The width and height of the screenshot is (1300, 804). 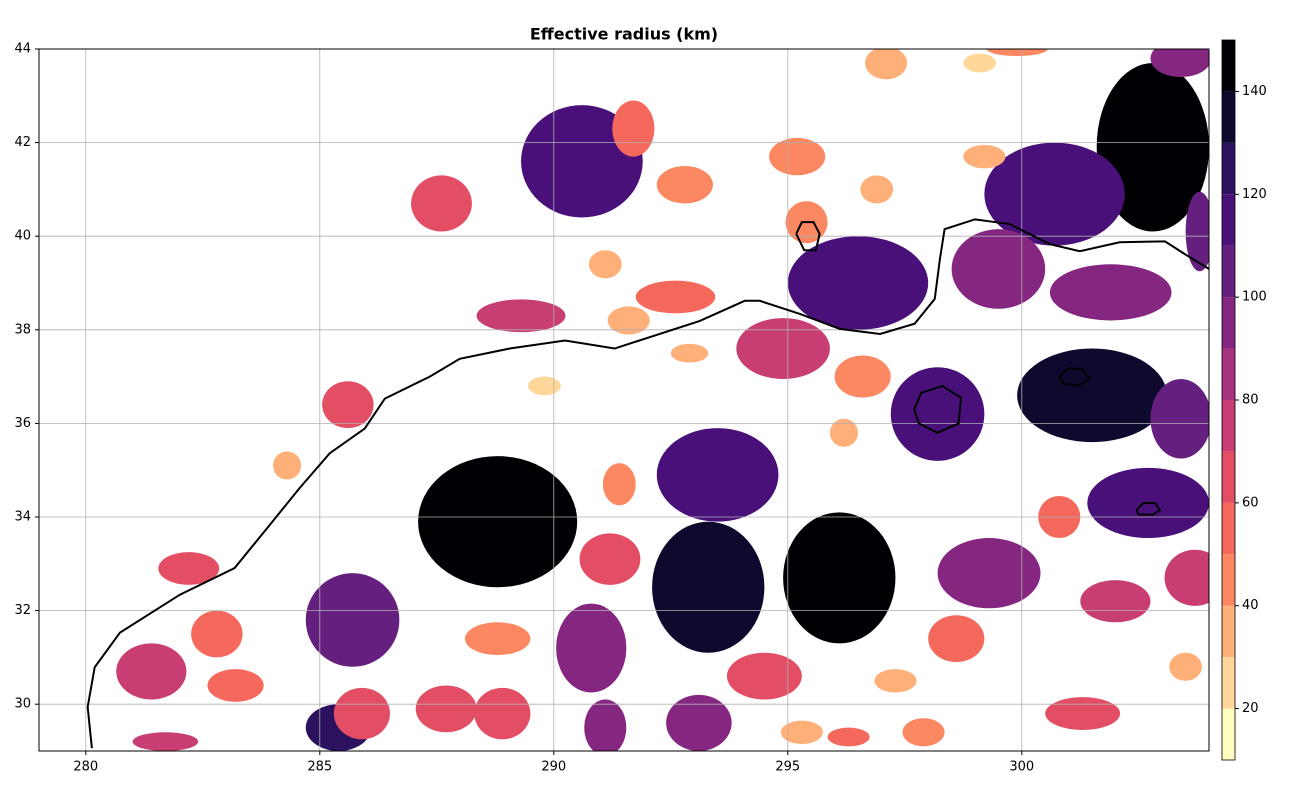 I want to click on colorbar-tick-label: 40, so click(x=1250, y=605).